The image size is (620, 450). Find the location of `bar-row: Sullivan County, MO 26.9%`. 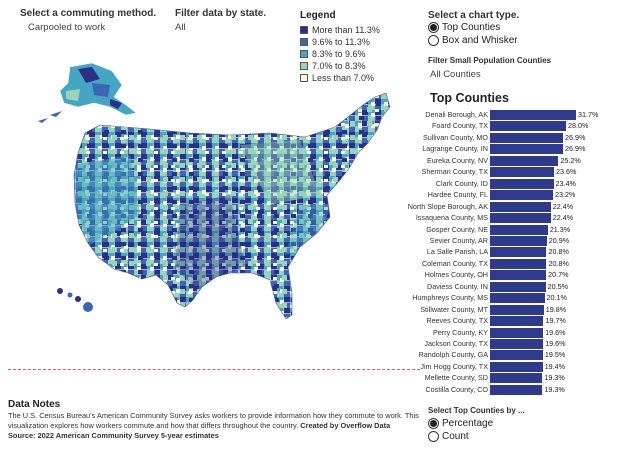

bar-row: Sullivan County, MO 26.9% is located at coordinates (505, 137).